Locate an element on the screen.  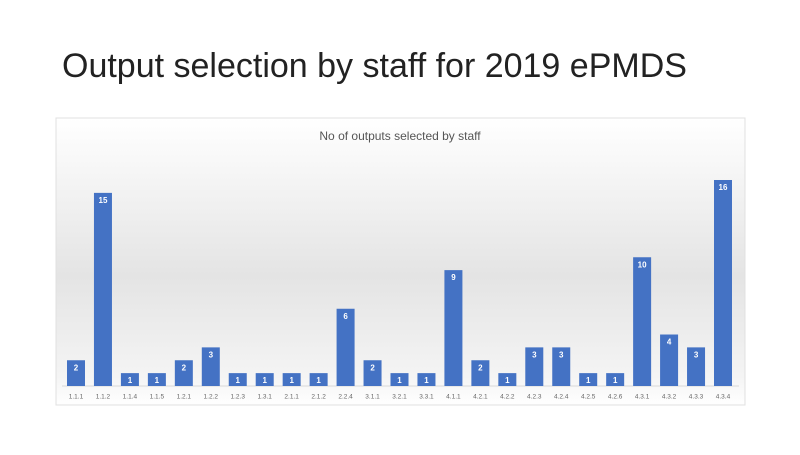
x-tick-label: 4.3.2 is located at coordinates (669, 397).